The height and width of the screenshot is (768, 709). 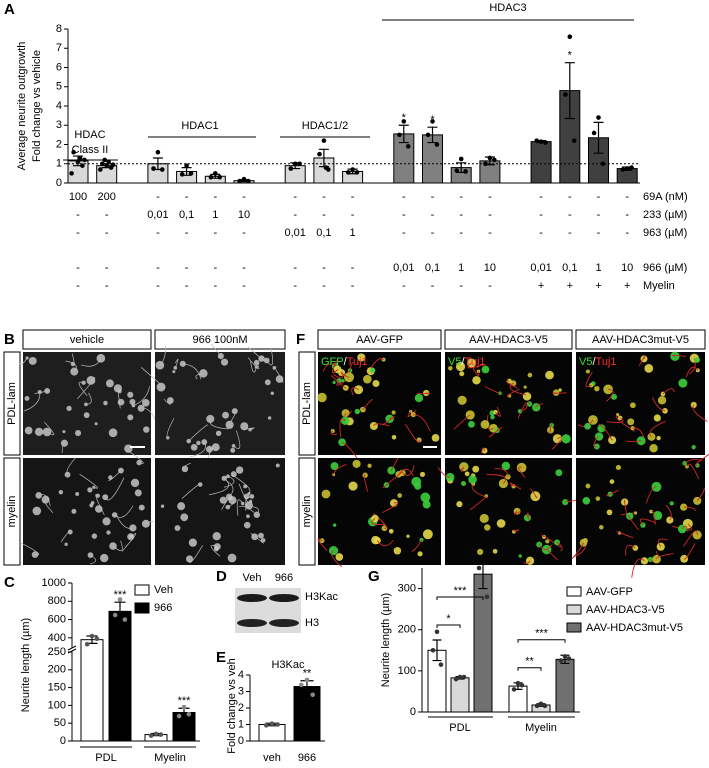 I want to click on condition-cell: 0,1, so click(x=569, y=268).